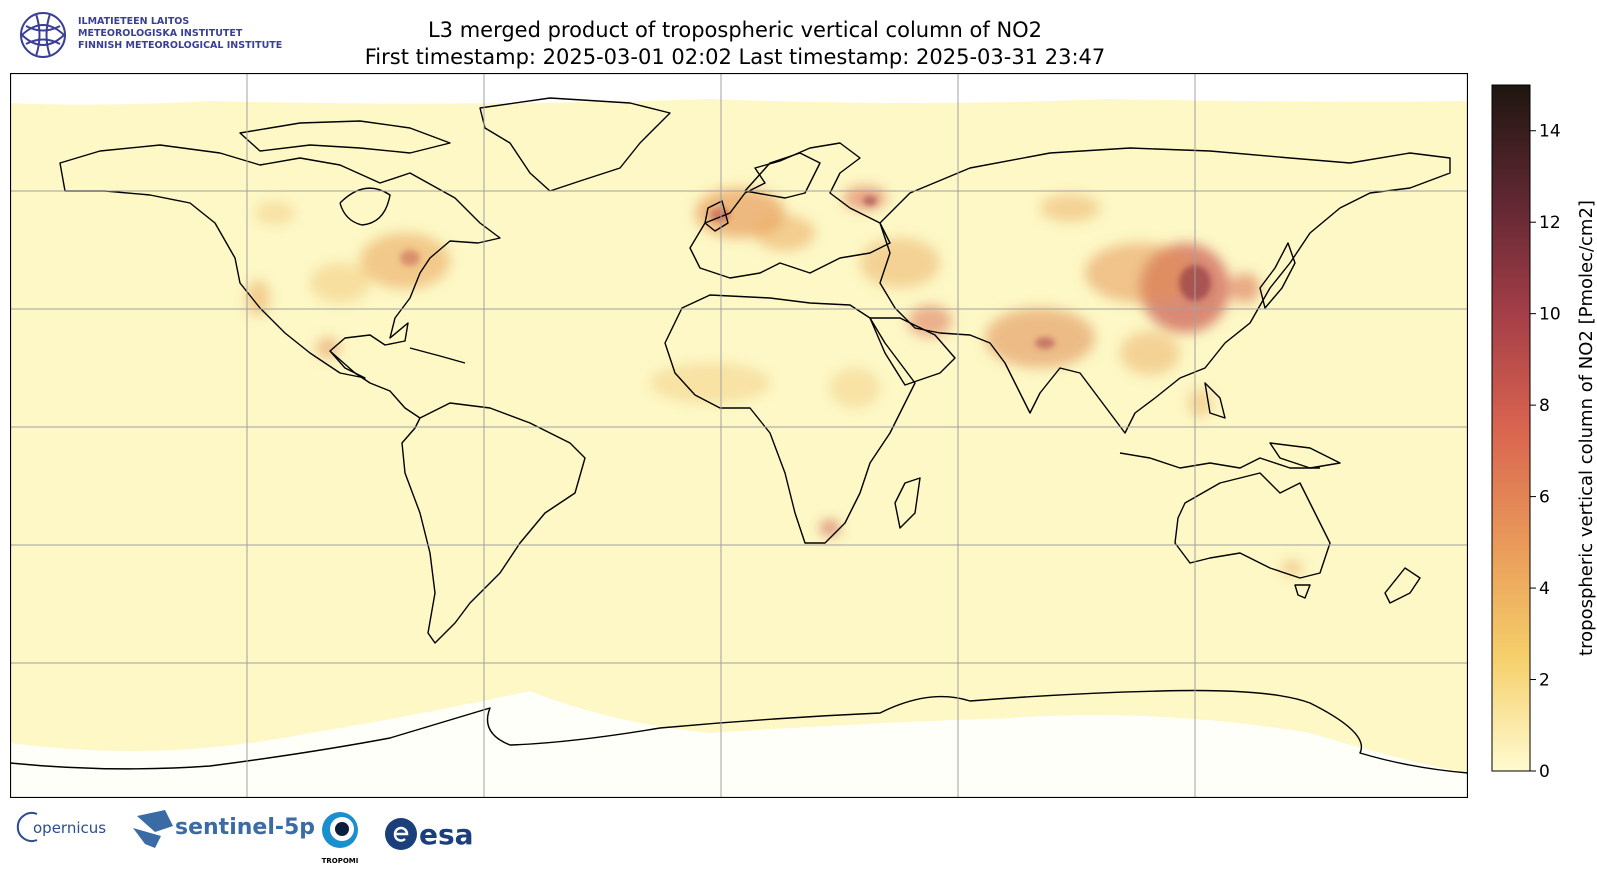 The width and height of the screenshot is (1597, 870). What do you see at coordinates (1550, 315) in the screenshot?
I see `colorbar-tick-label: 10` at bounding box center [1550, 315].